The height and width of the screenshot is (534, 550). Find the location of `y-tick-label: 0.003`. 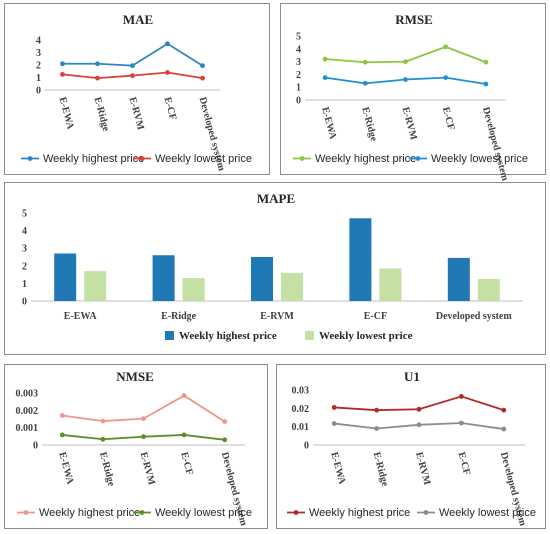

y-tick-label: 0.003 is located at coordinates (27, 394).